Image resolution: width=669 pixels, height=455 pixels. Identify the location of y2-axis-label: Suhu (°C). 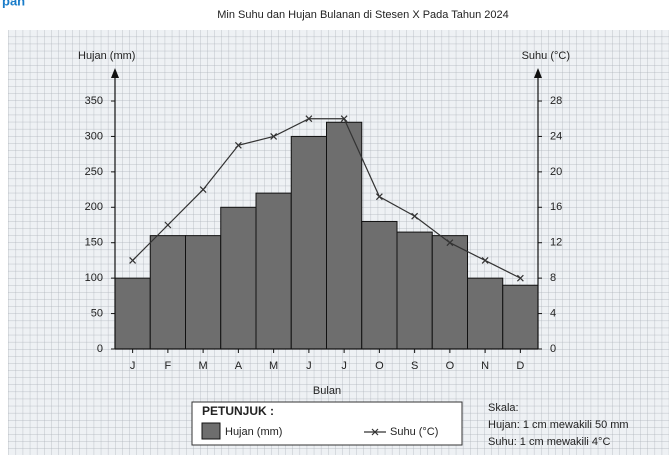
(546, 56).